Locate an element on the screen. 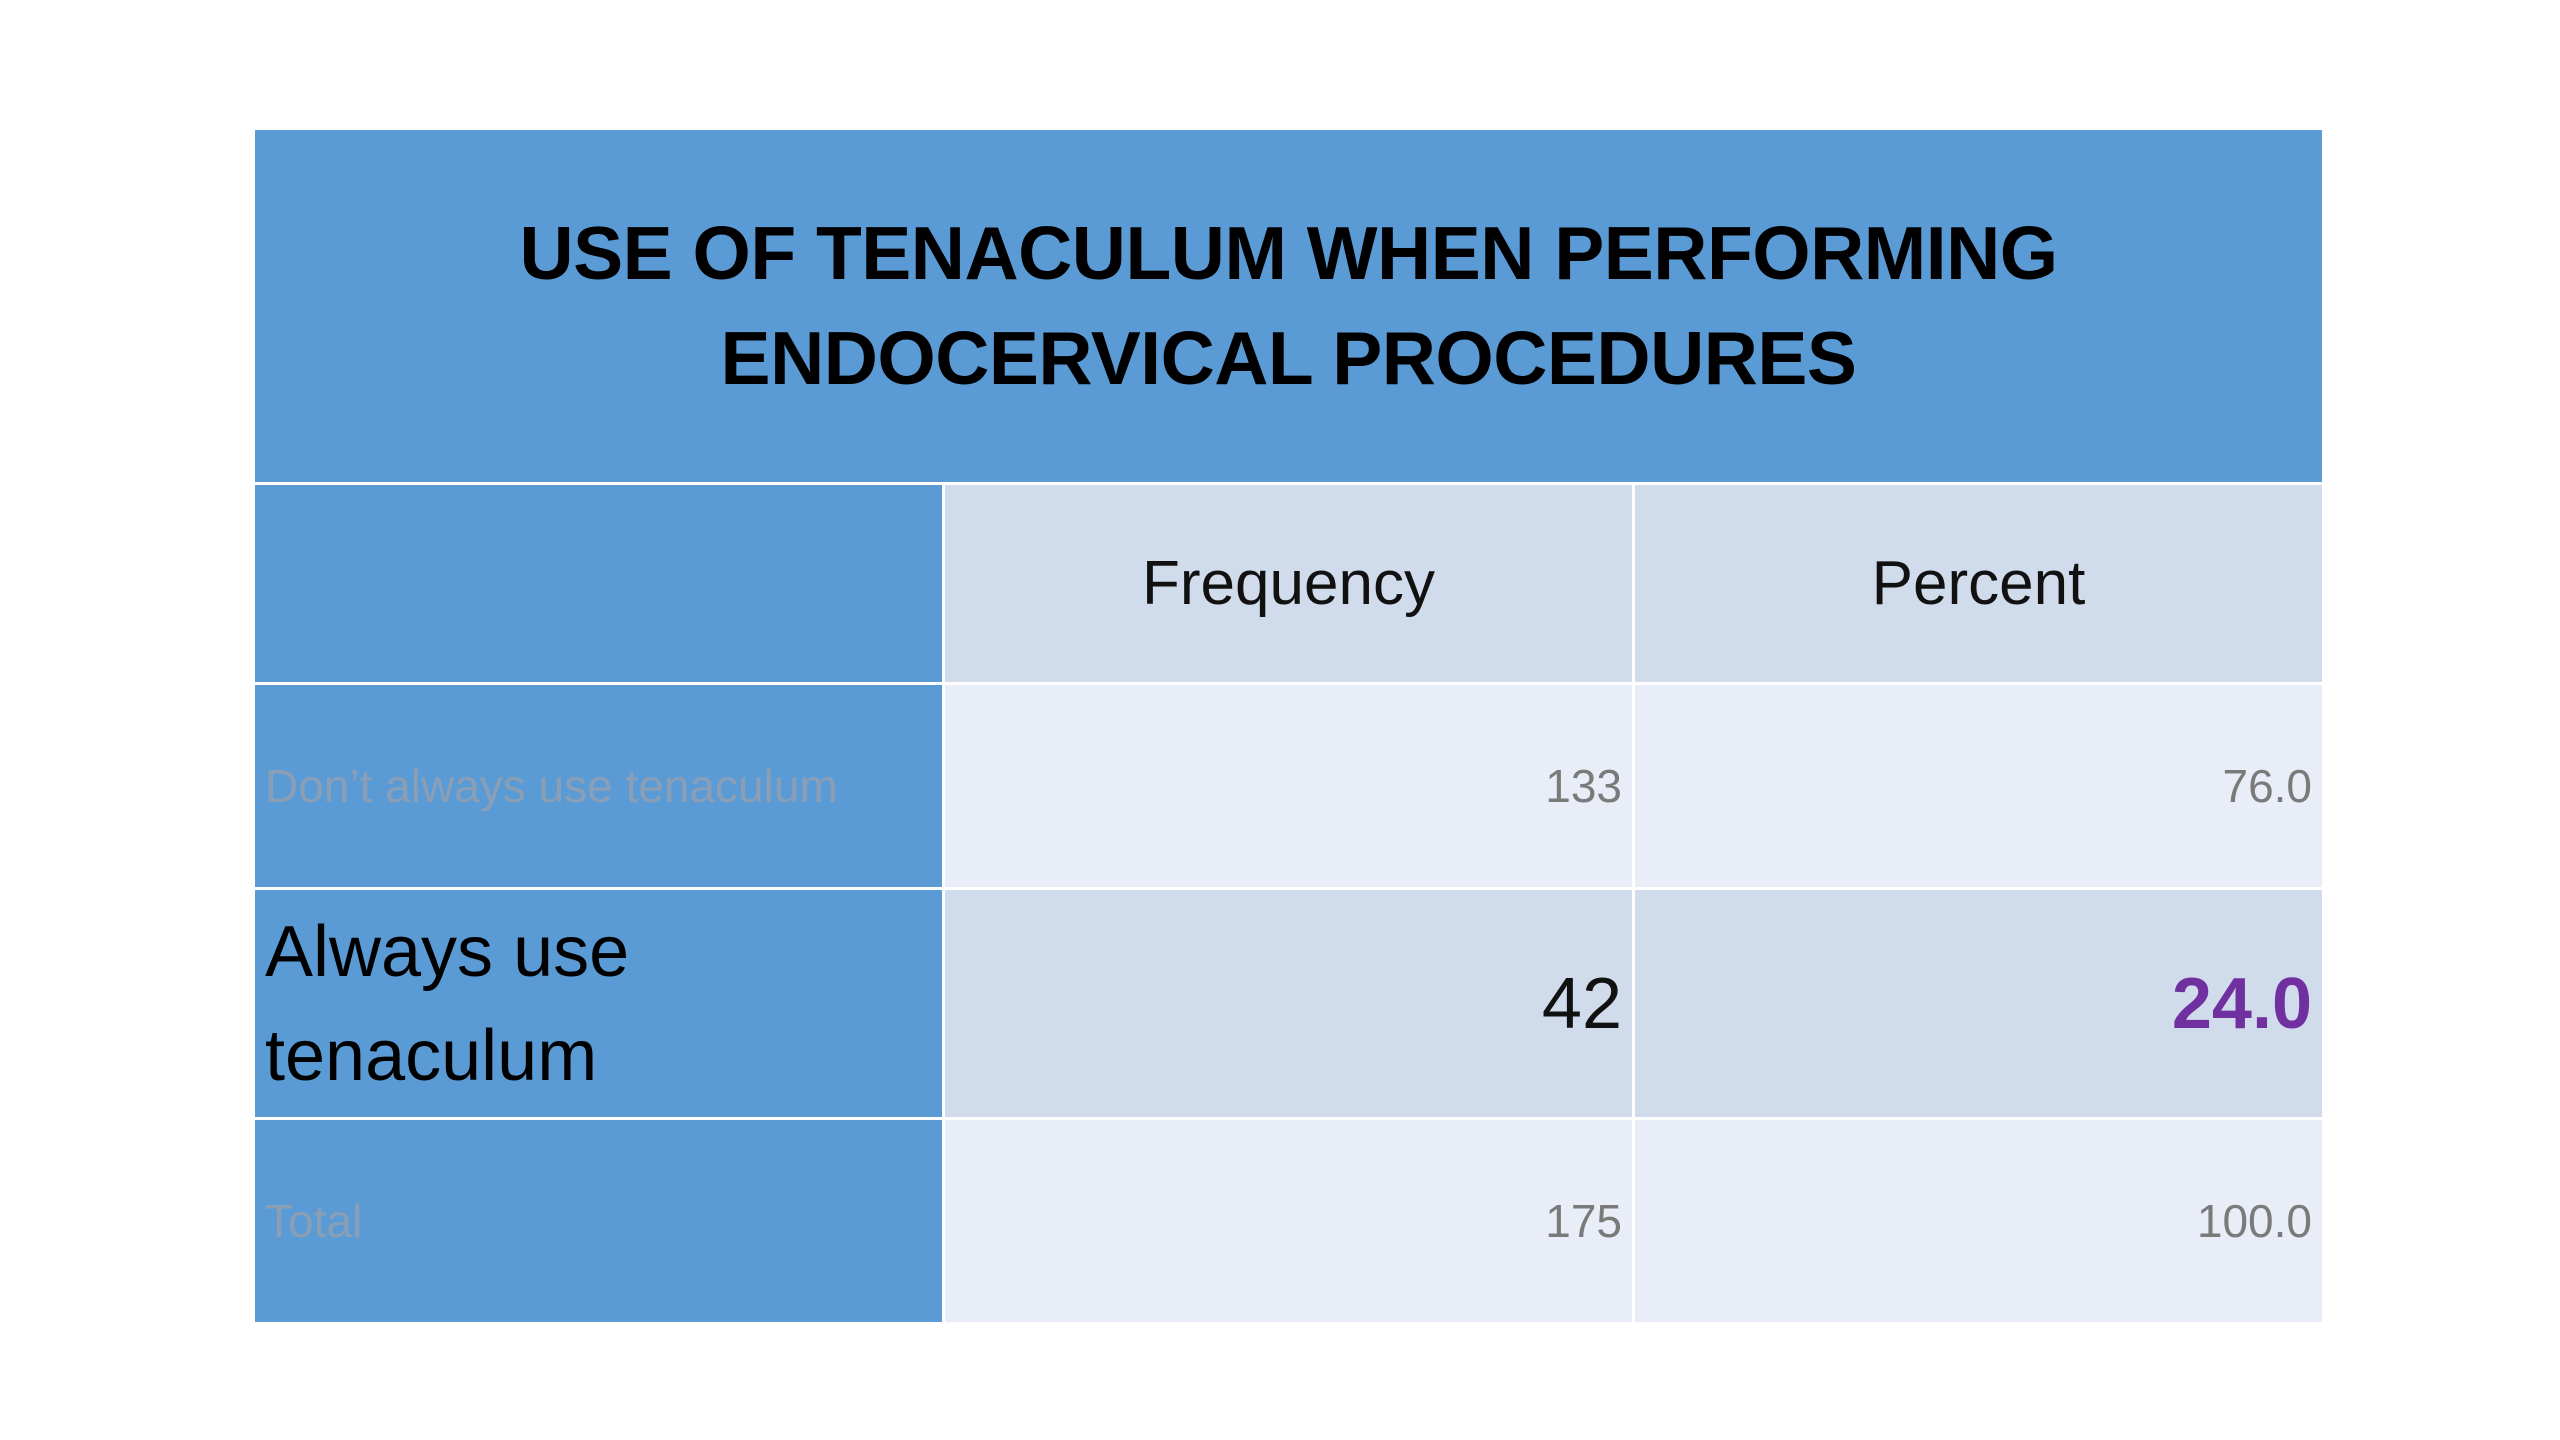  percent-value-highlighted: 24.0 is located at coordinates (1978, 1003).